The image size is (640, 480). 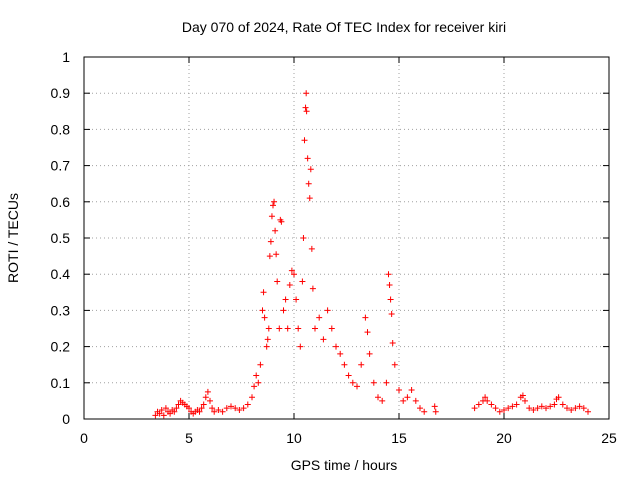 I want to click on x-tick-label: 10, so click(x=294, y=438).